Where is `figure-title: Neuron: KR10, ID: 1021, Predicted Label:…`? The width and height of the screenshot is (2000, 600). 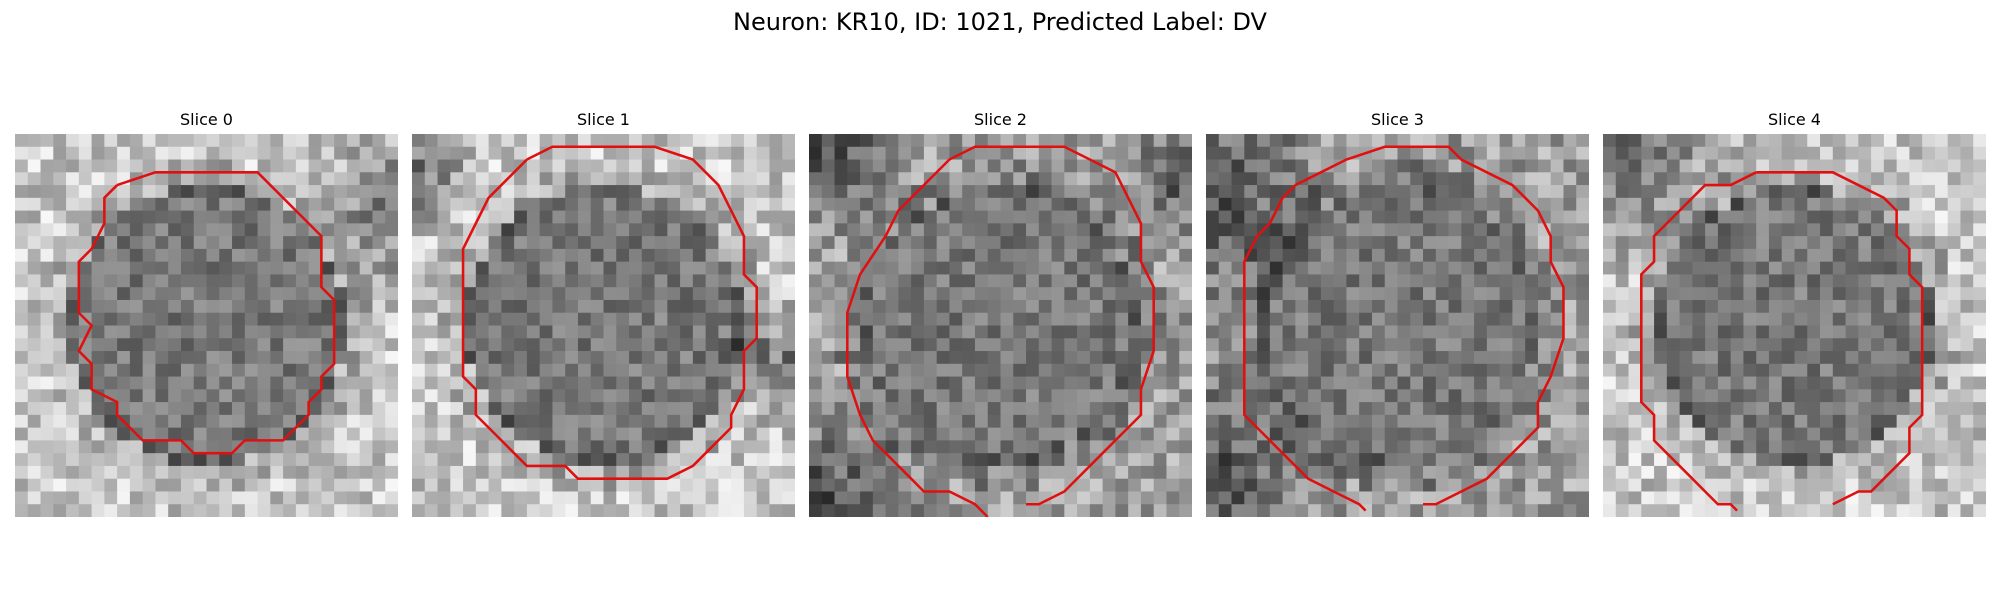 figure-title: Neuron: KR10, ID: 1021, Predicted Label:… is located at coordinates (1000, 22).